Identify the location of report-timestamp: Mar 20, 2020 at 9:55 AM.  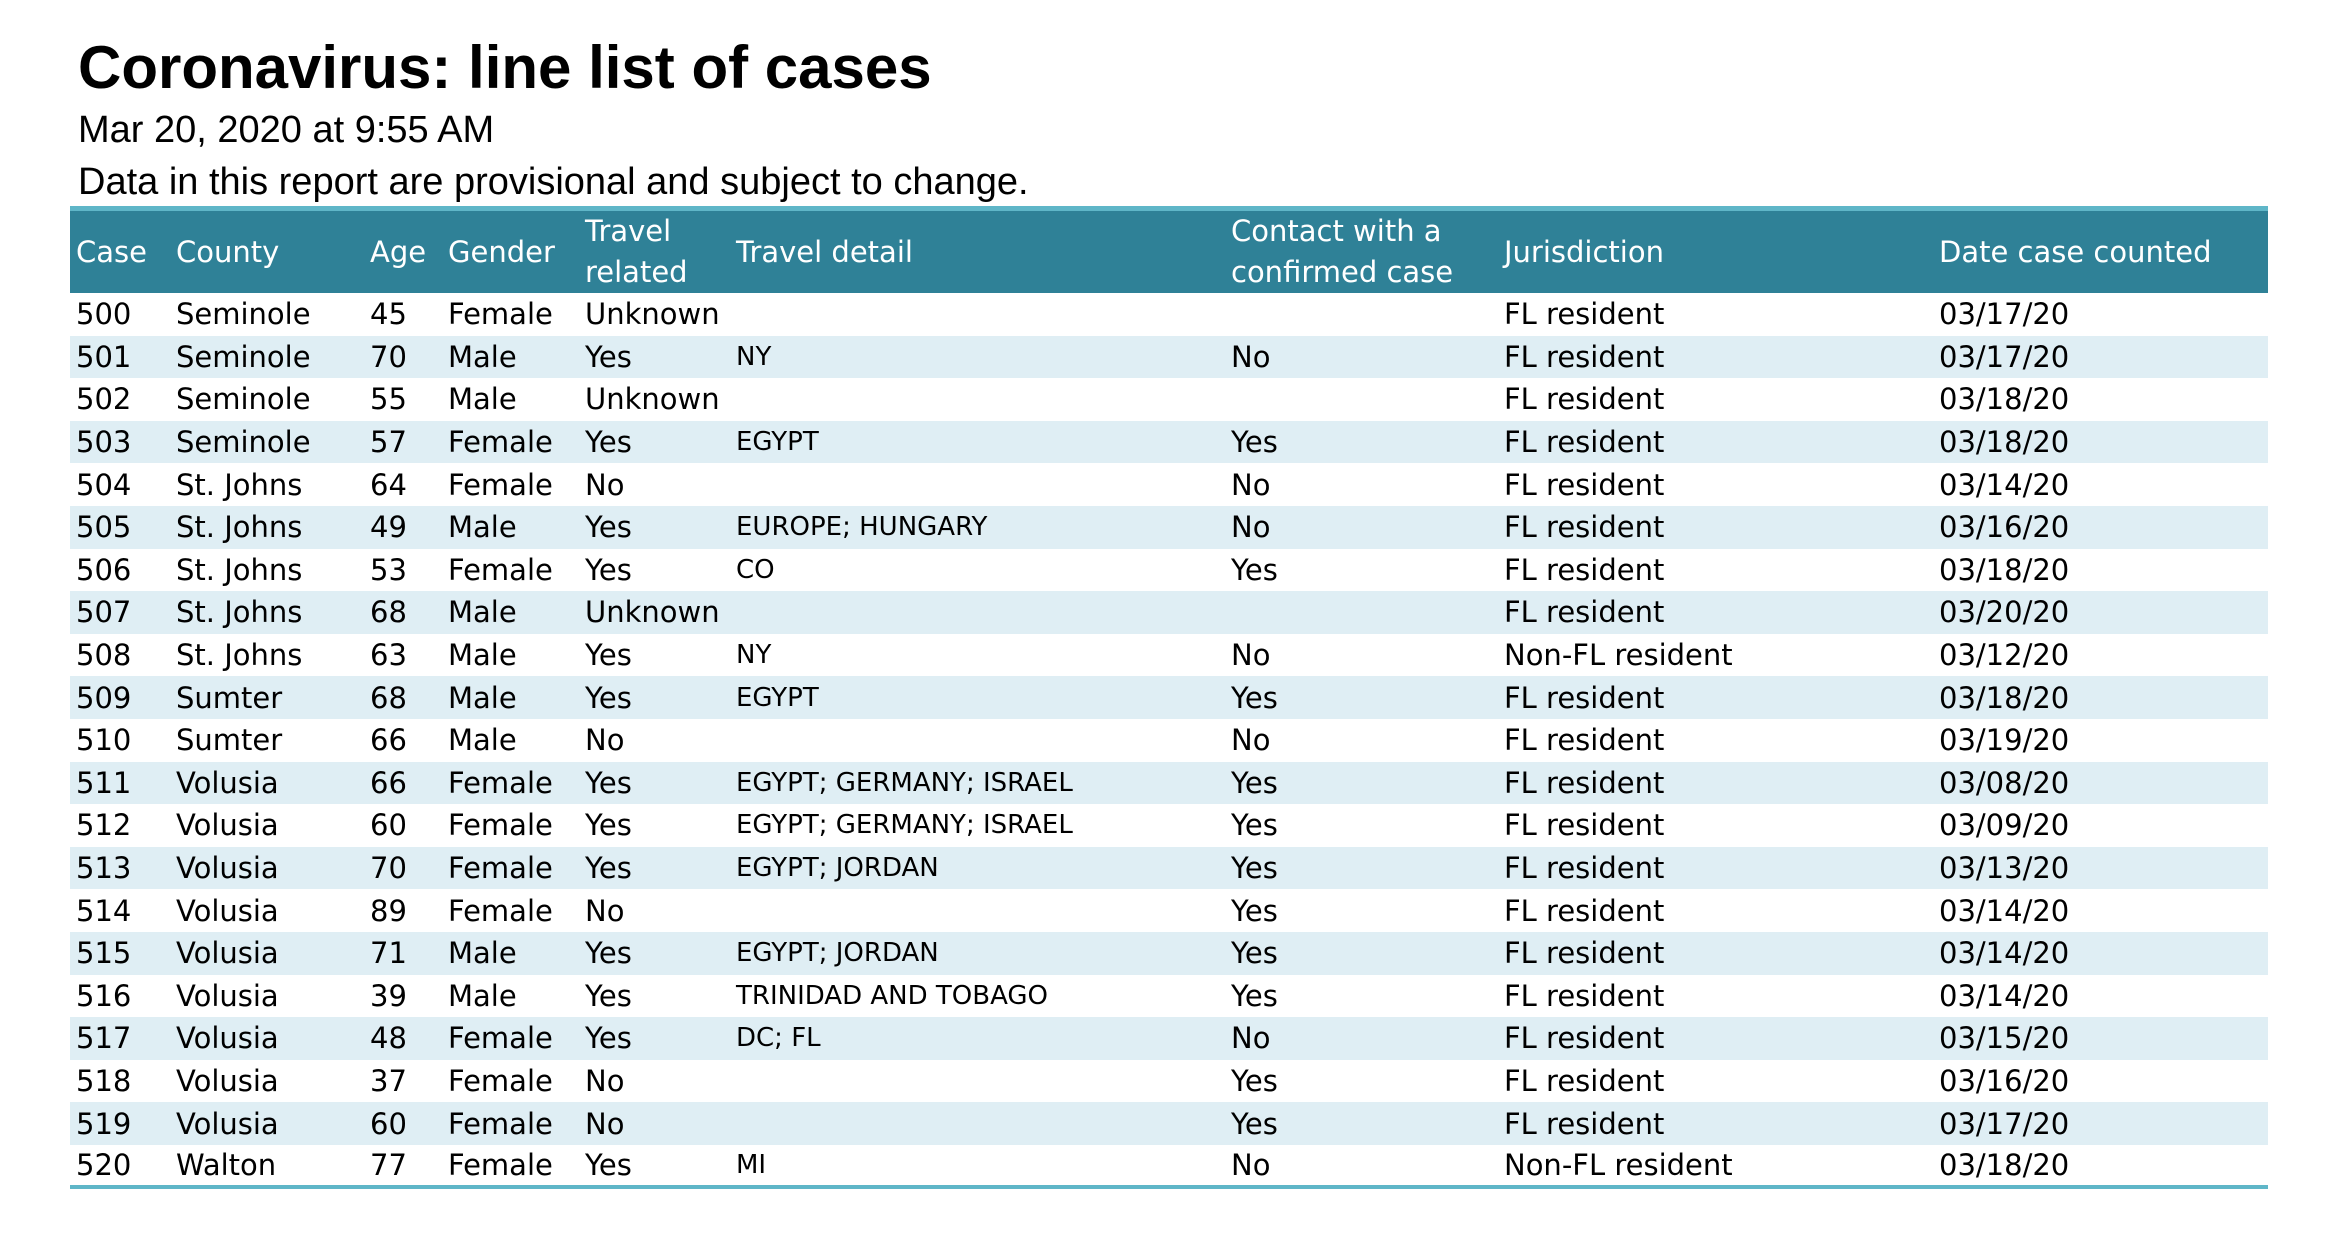
(286, 130).